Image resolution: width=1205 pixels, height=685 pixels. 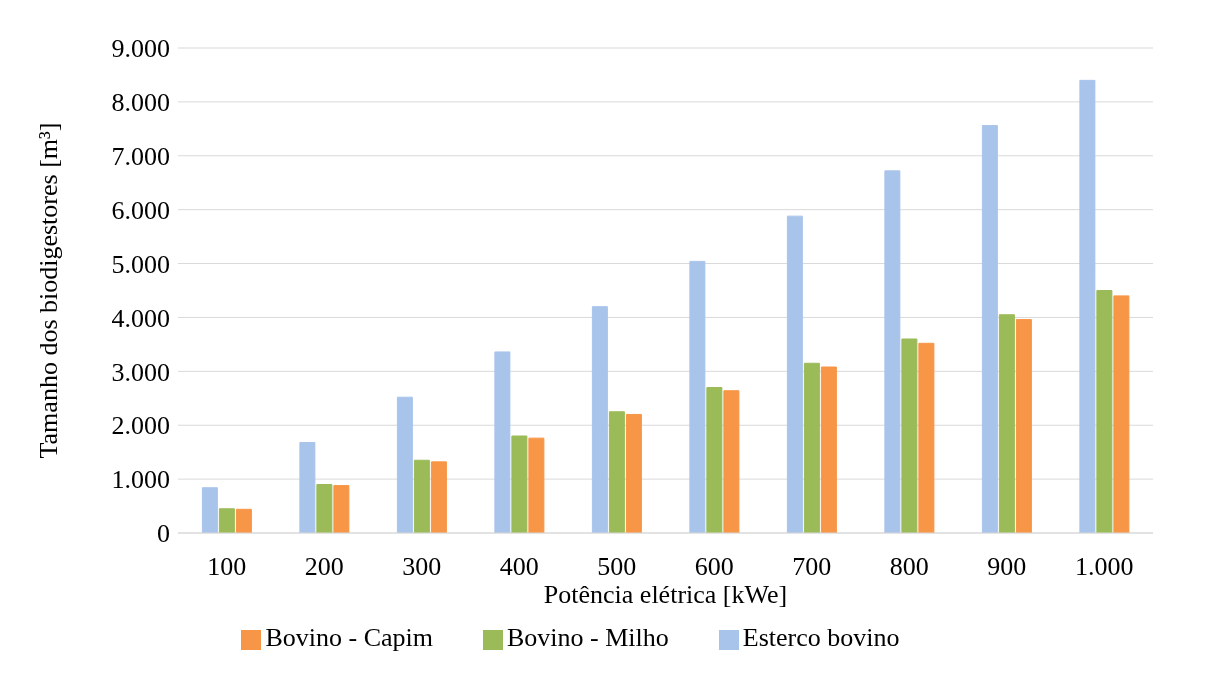 I want to click on y-tick-label: 9.000, so click(x=140, y=49).